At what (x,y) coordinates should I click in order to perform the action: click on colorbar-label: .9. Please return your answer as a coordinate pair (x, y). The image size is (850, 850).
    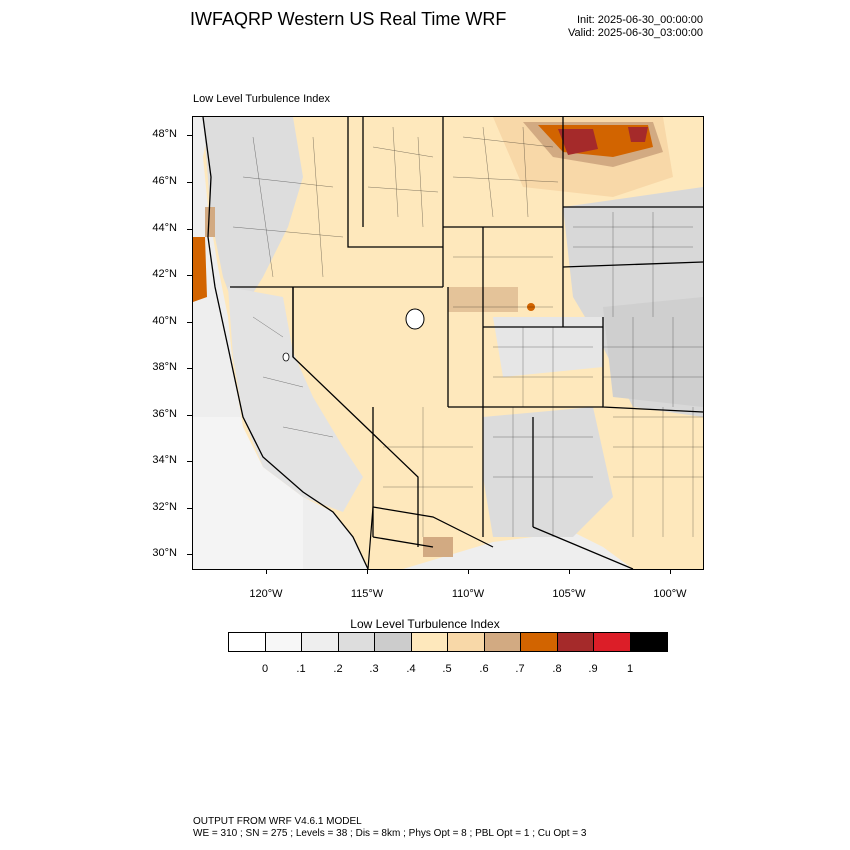
    Looking at the image, I should click on (593, 669).